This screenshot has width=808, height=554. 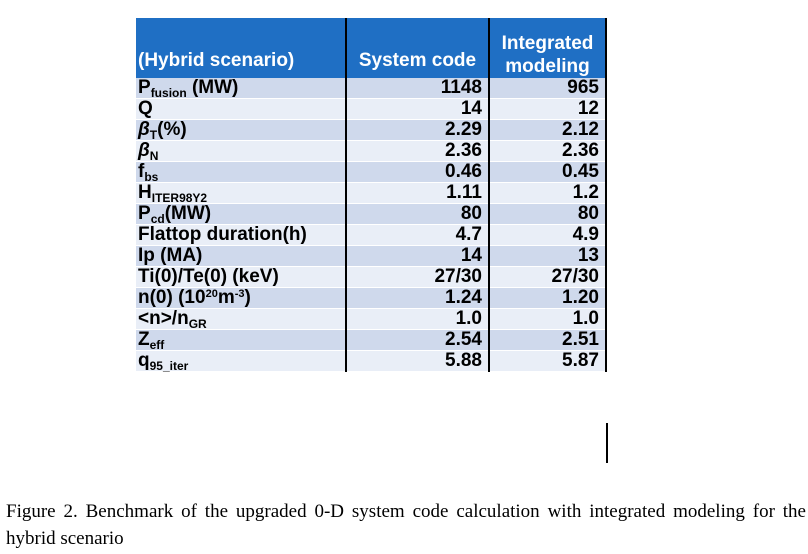 I want to click on row-label: Q, so click(x=241, y=109).